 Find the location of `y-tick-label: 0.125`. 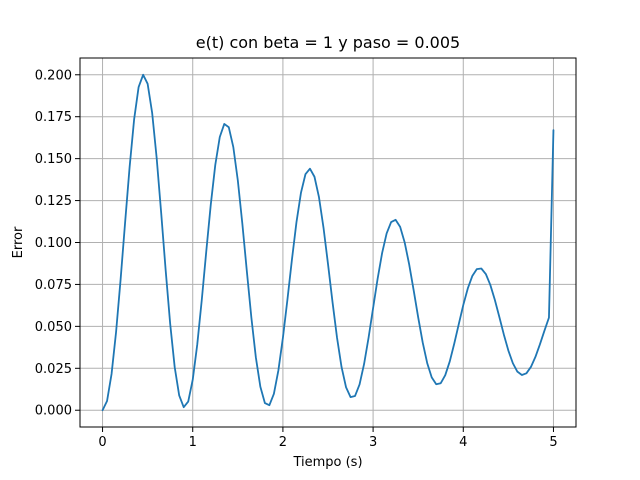

y-tick-label: 0.125 is located at coordinates (53, 201).